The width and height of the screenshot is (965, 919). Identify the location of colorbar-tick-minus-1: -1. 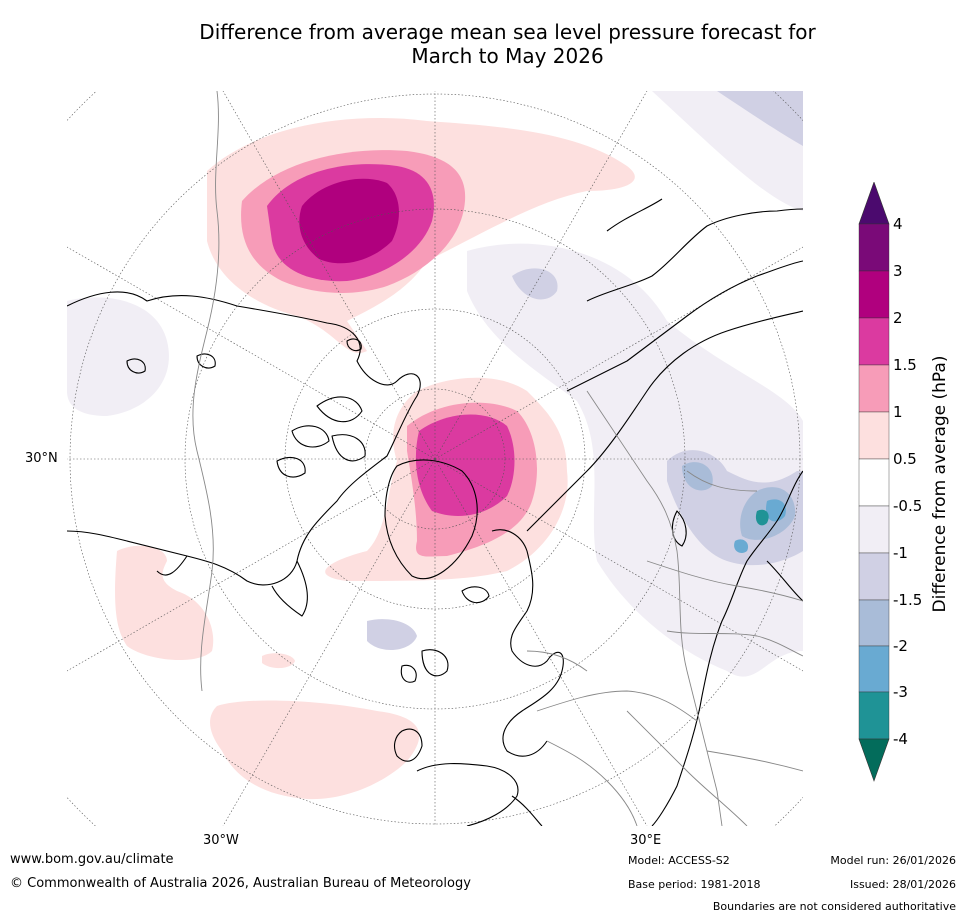
(900, 553).